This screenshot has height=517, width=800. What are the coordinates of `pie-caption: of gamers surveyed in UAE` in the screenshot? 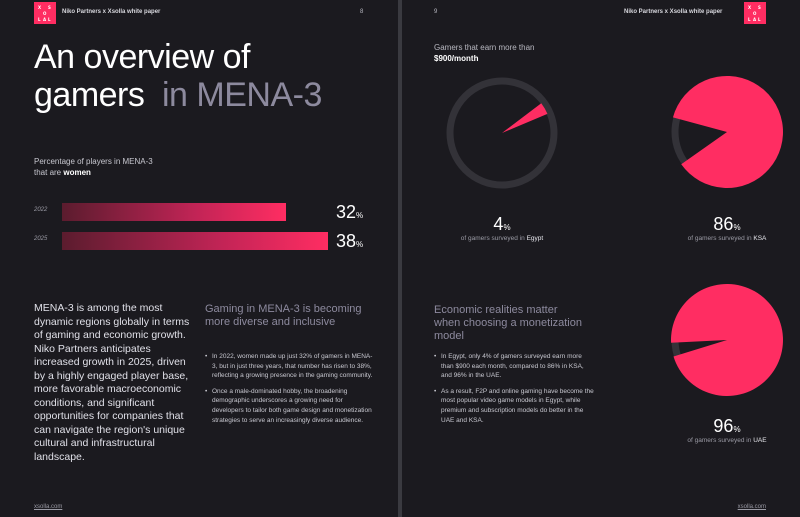 It's located at (727, 440).